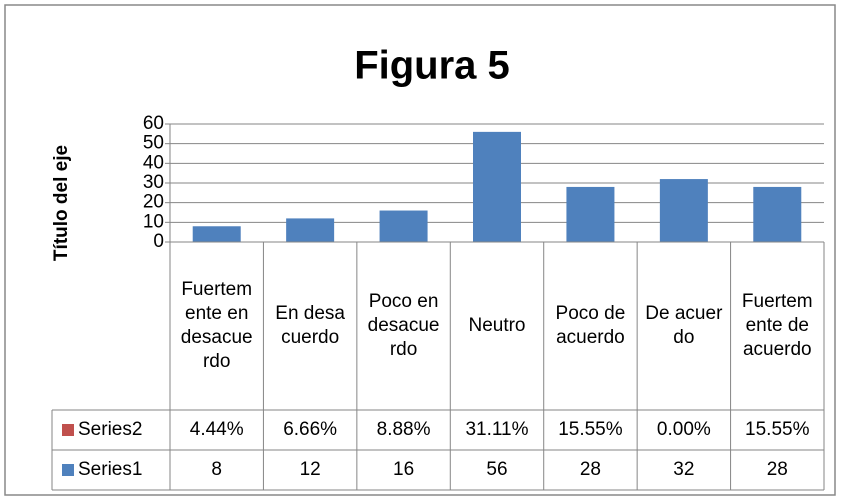 The image size is (841, 501). I want to click on x-tick-label: Poco en desacuerdo, so click(403, 325).